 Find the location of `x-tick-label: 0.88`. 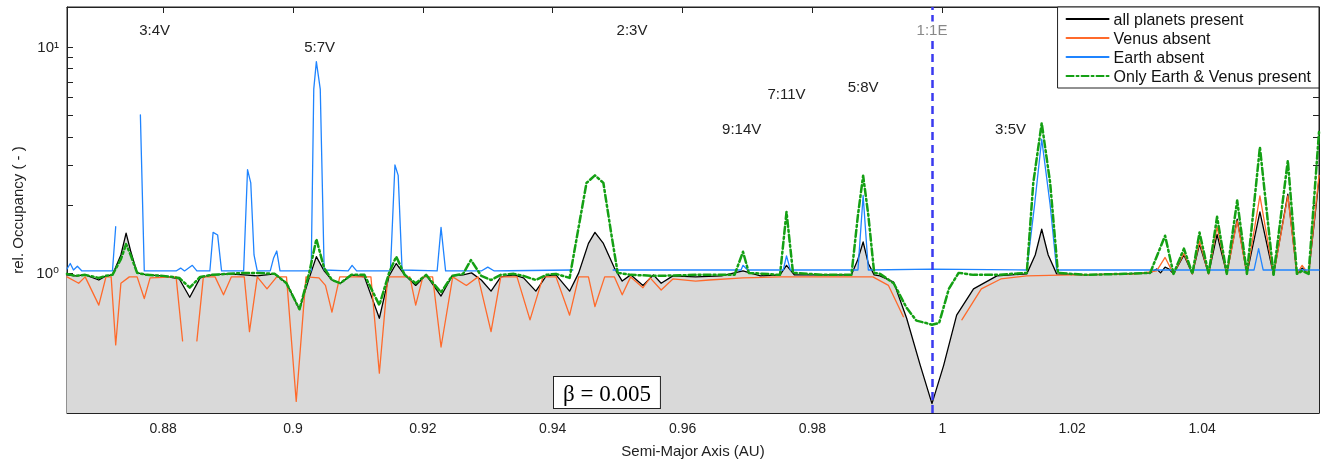

x-tick-label: 0.88 is located at coordinates (163, 428).